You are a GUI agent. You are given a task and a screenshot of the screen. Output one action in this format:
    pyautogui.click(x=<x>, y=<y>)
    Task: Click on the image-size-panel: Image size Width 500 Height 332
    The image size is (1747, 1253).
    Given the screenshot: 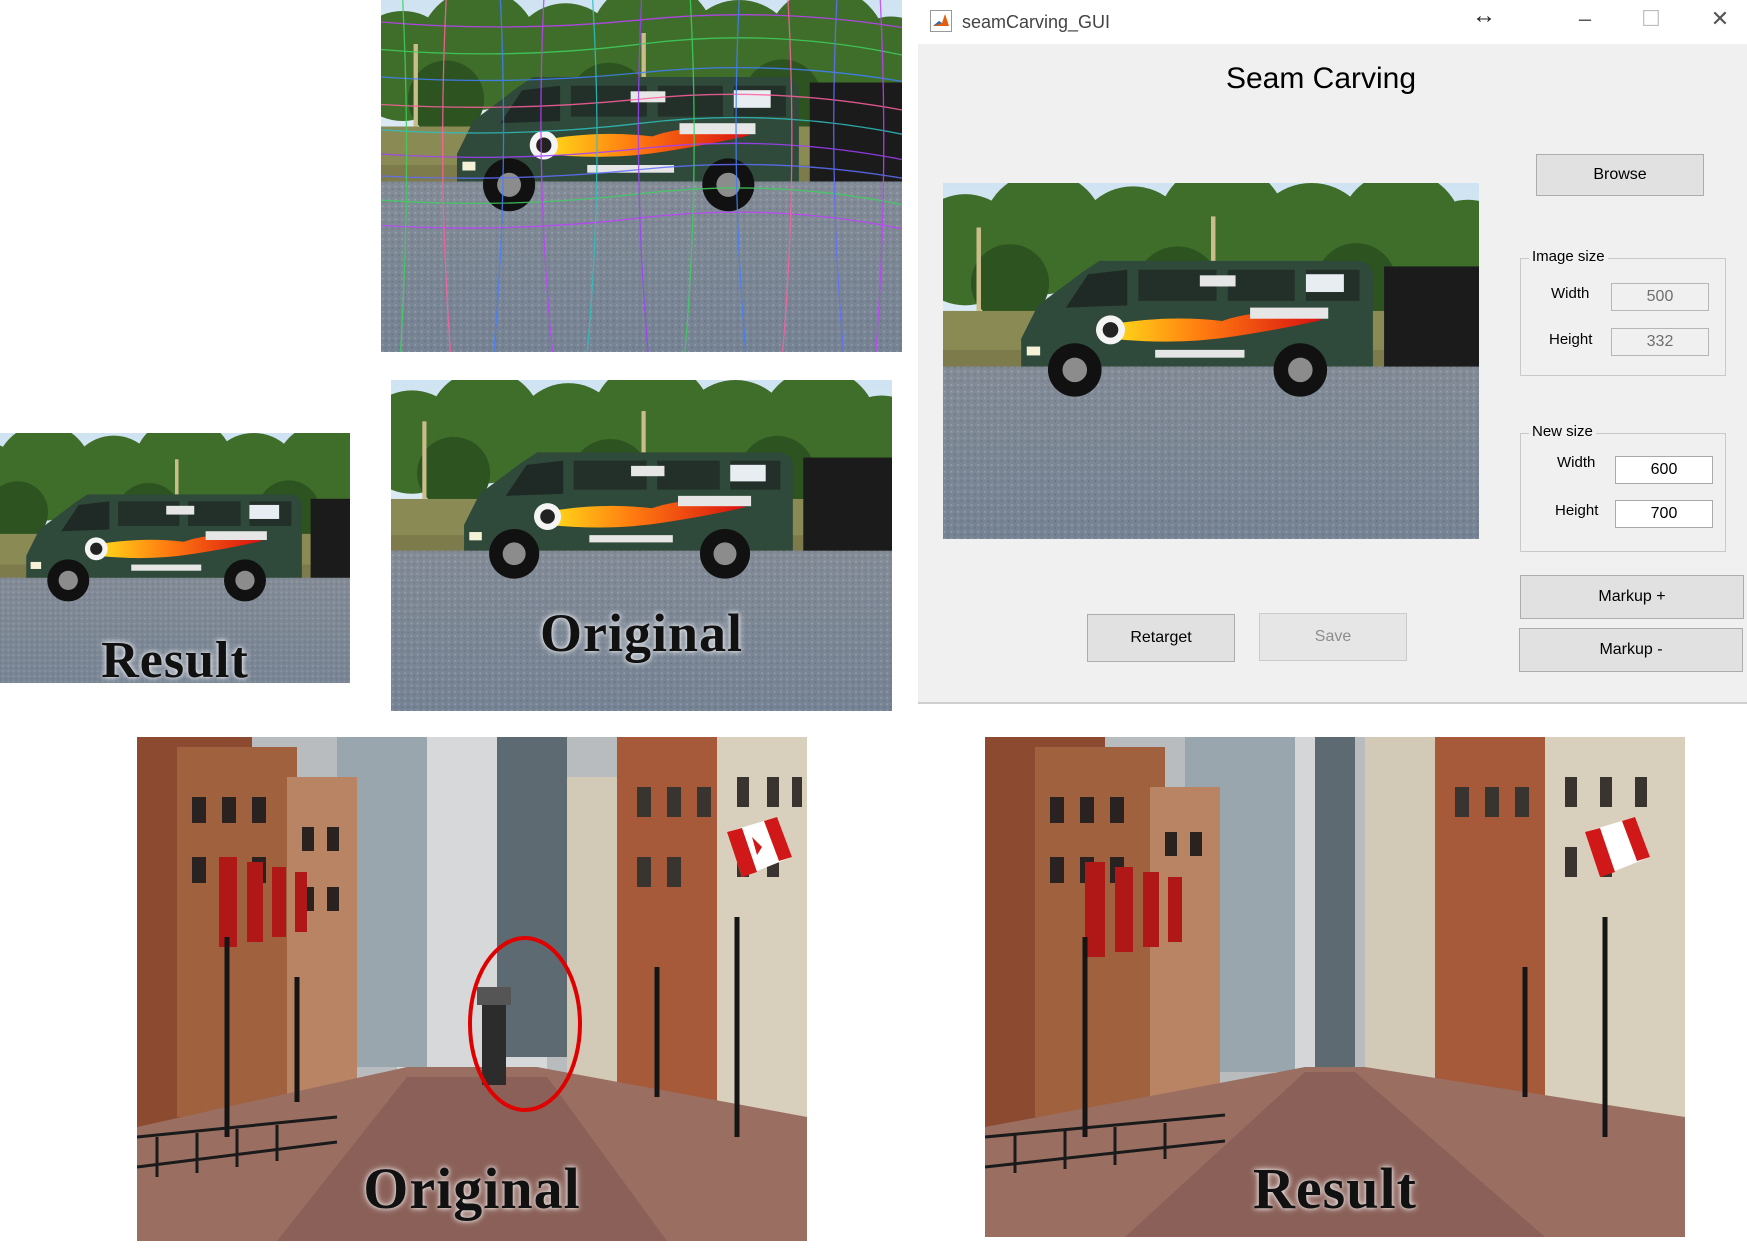 What is the action you would take?
    pyautogui.click(x=1623, y=312)
    